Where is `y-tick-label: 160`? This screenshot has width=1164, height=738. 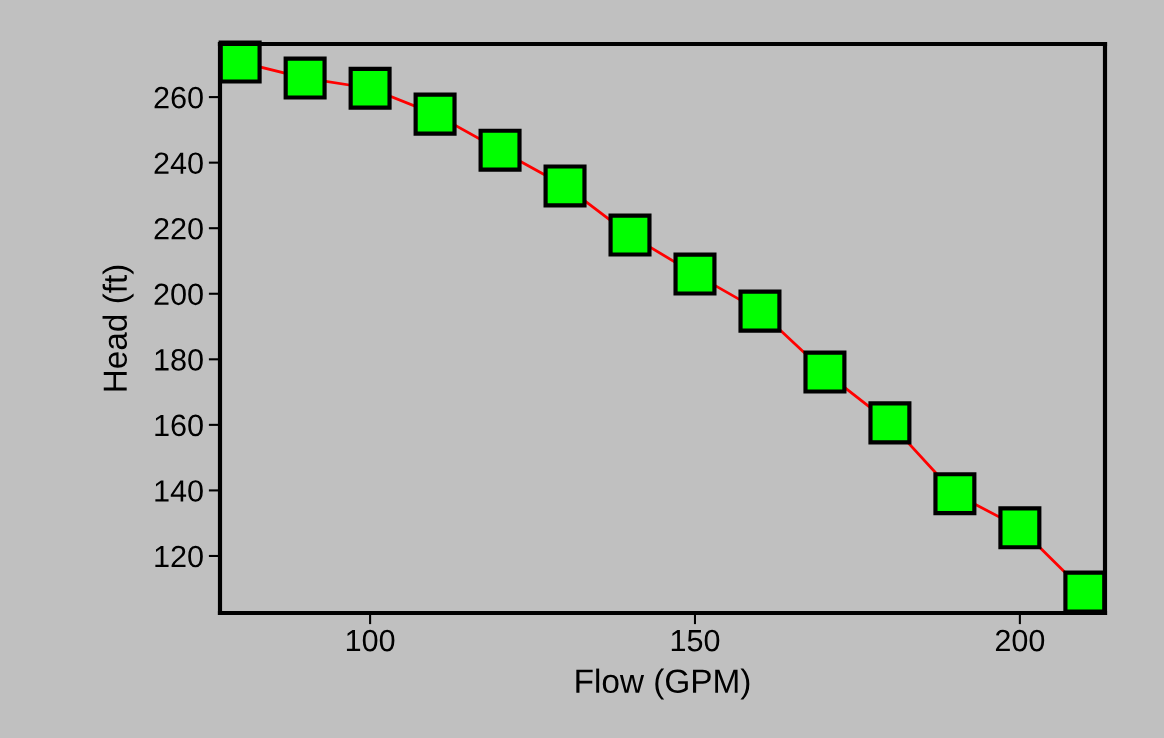 y-tick-label: 160 is located at coordinates (179, 425).